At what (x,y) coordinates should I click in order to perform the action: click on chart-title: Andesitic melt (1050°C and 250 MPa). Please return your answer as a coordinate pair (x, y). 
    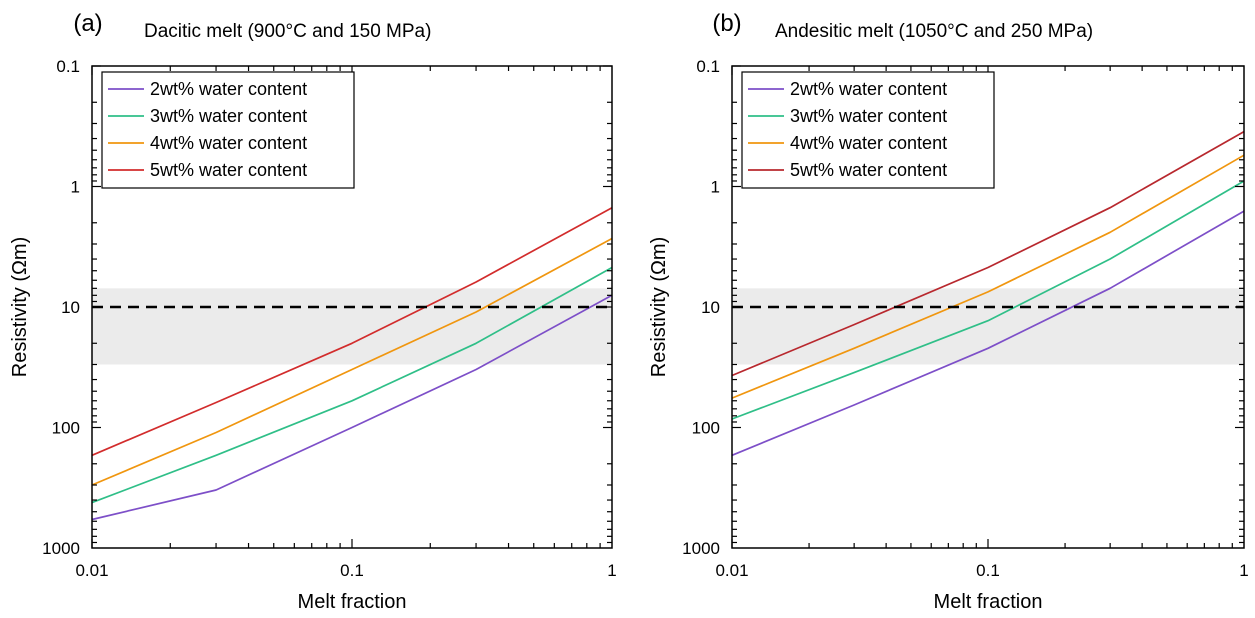
    Looking at the image, I should click on (934, 31).